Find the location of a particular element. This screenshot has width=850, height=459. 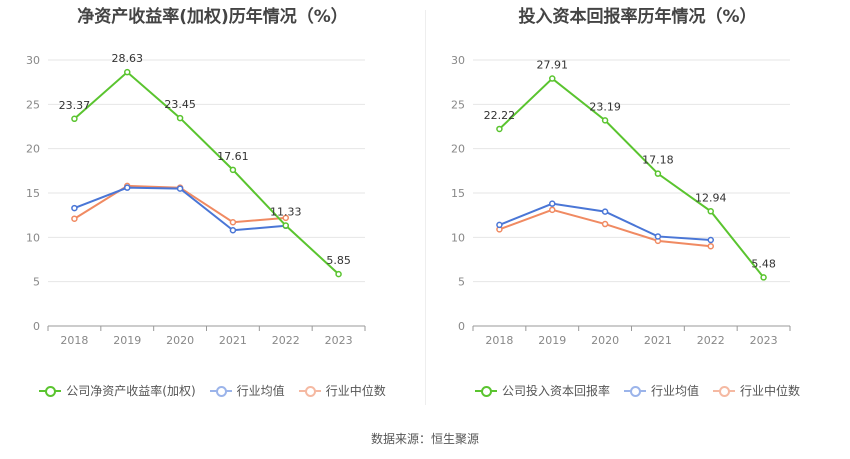

legend-item-company: 公司投入资本回报率 is located at coordinates (542, 390).